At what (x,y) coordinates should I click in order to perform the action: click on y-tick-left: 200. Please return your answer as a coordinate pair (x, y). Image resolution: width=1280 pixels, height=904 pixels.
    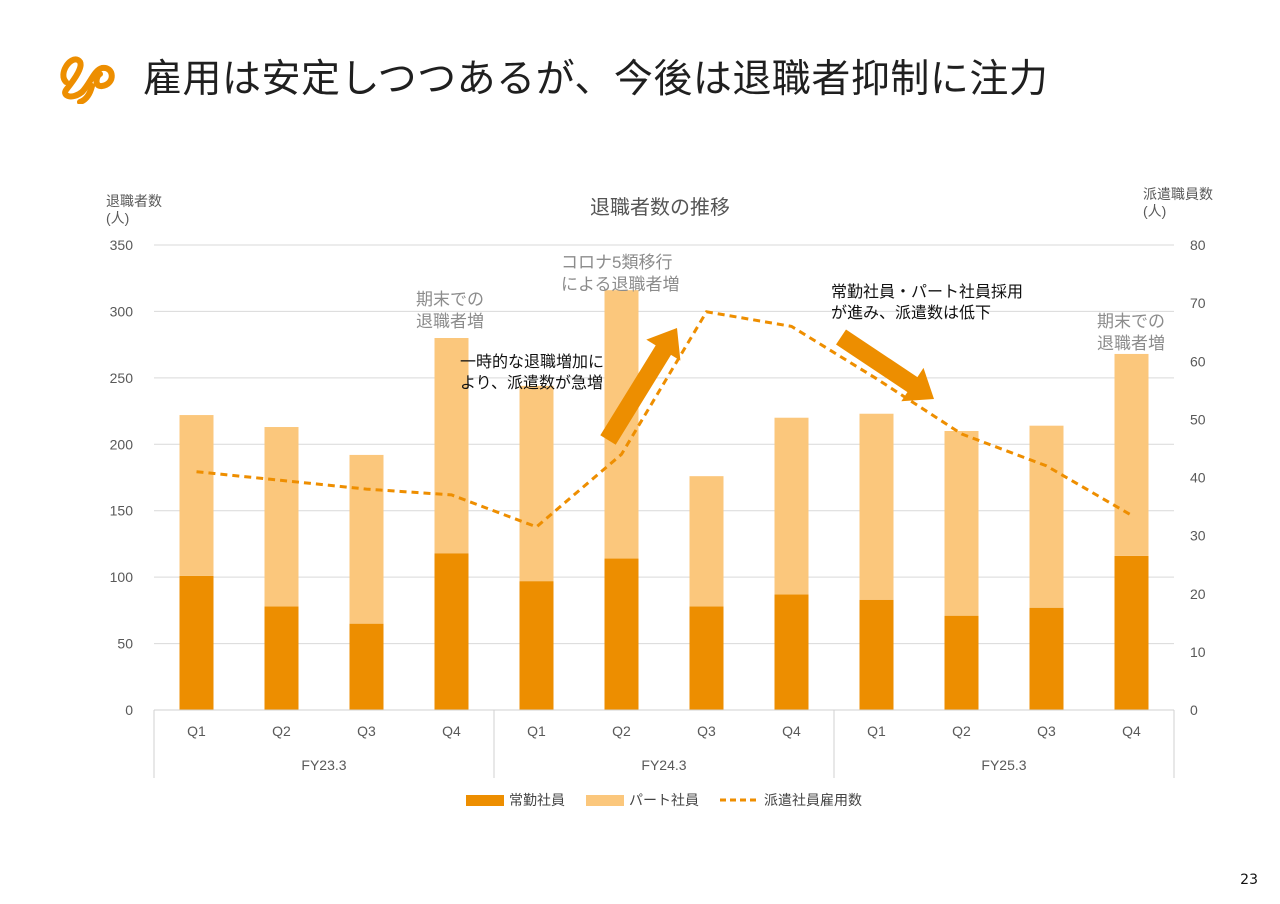
    Looking at the image, I should click on (122, 444).